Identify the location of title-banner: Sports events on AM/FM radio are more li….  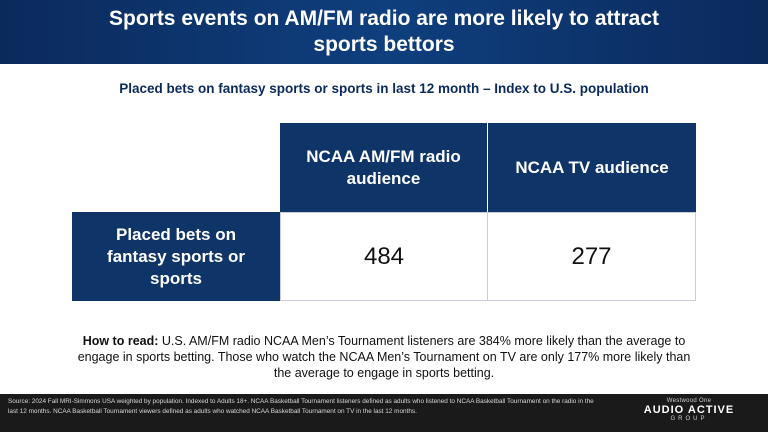
(384, 32).